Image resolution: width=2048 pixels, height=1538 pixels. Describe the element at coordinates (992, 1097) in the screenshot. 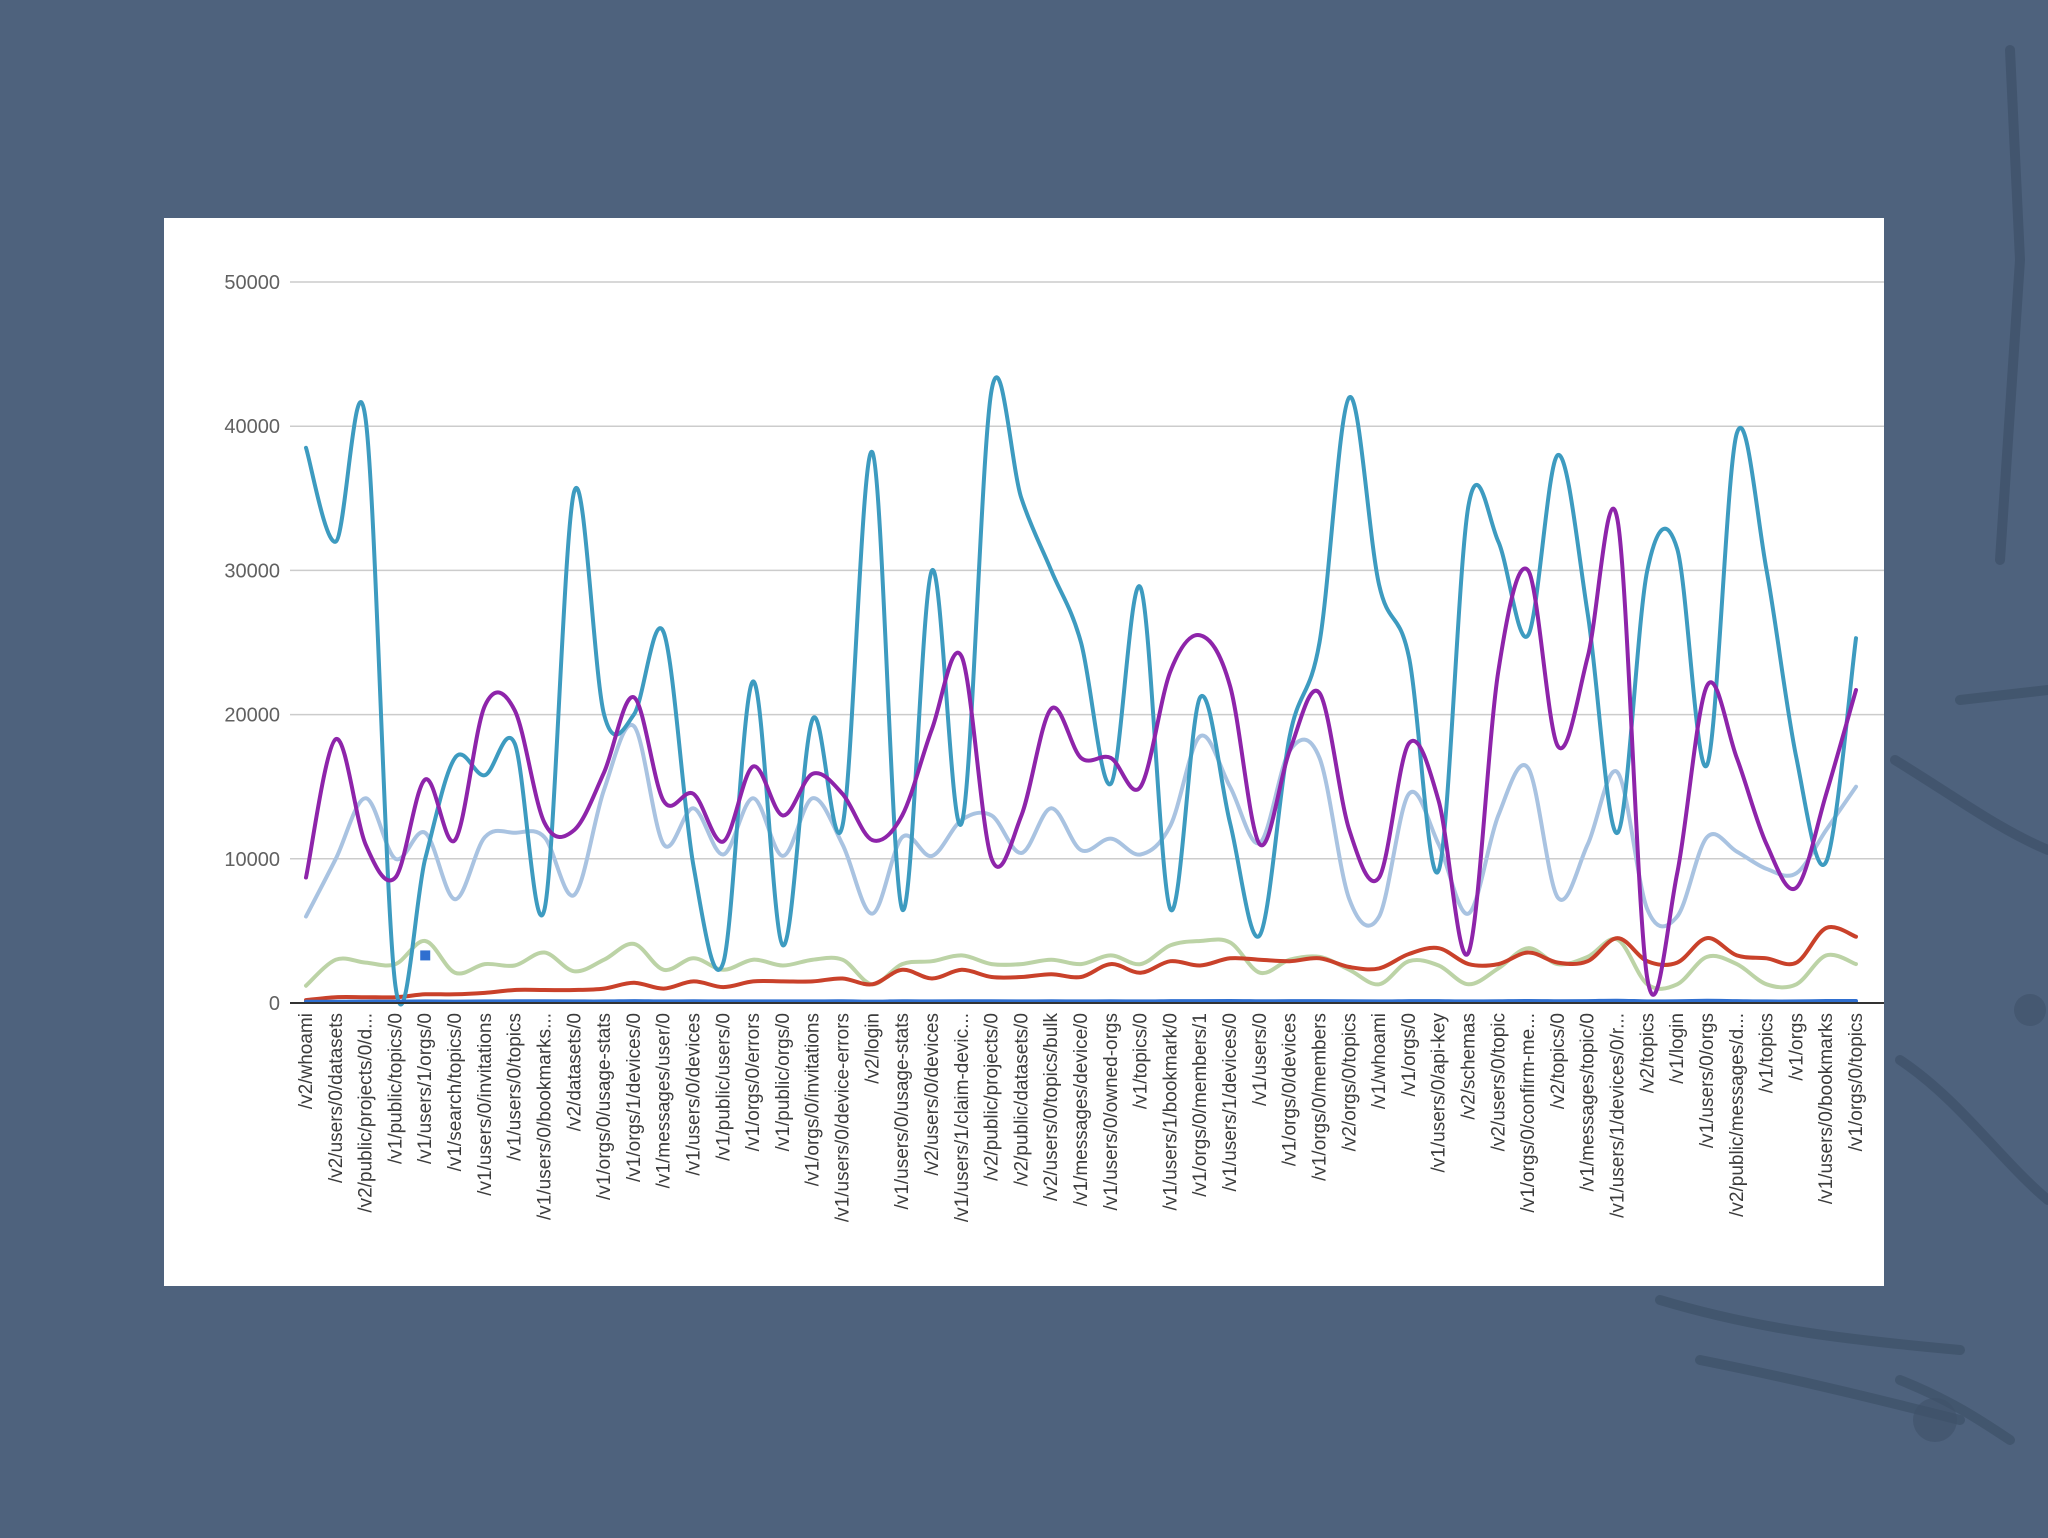

I see `x-category-label: /v2/public/projects/0` at that location.